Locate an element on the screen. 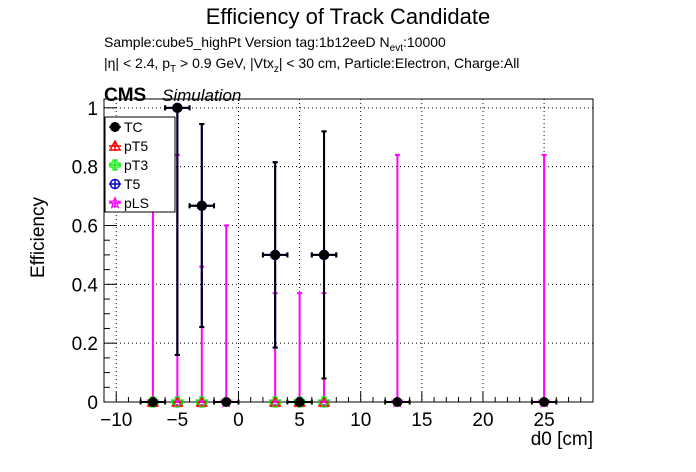 The height and width of the screenshot is (472, 696). y-axis-label: Efficiency is located at coordinates (38, 237).